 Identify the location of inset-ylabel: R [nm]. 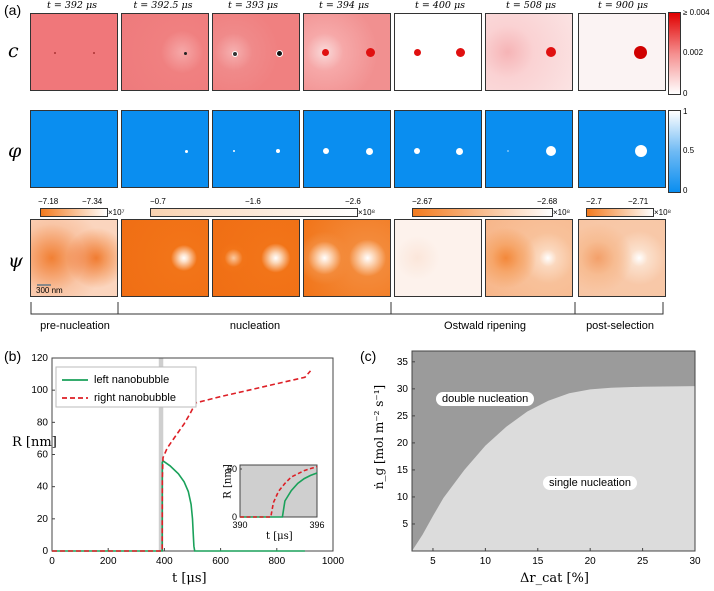
(228, 481).